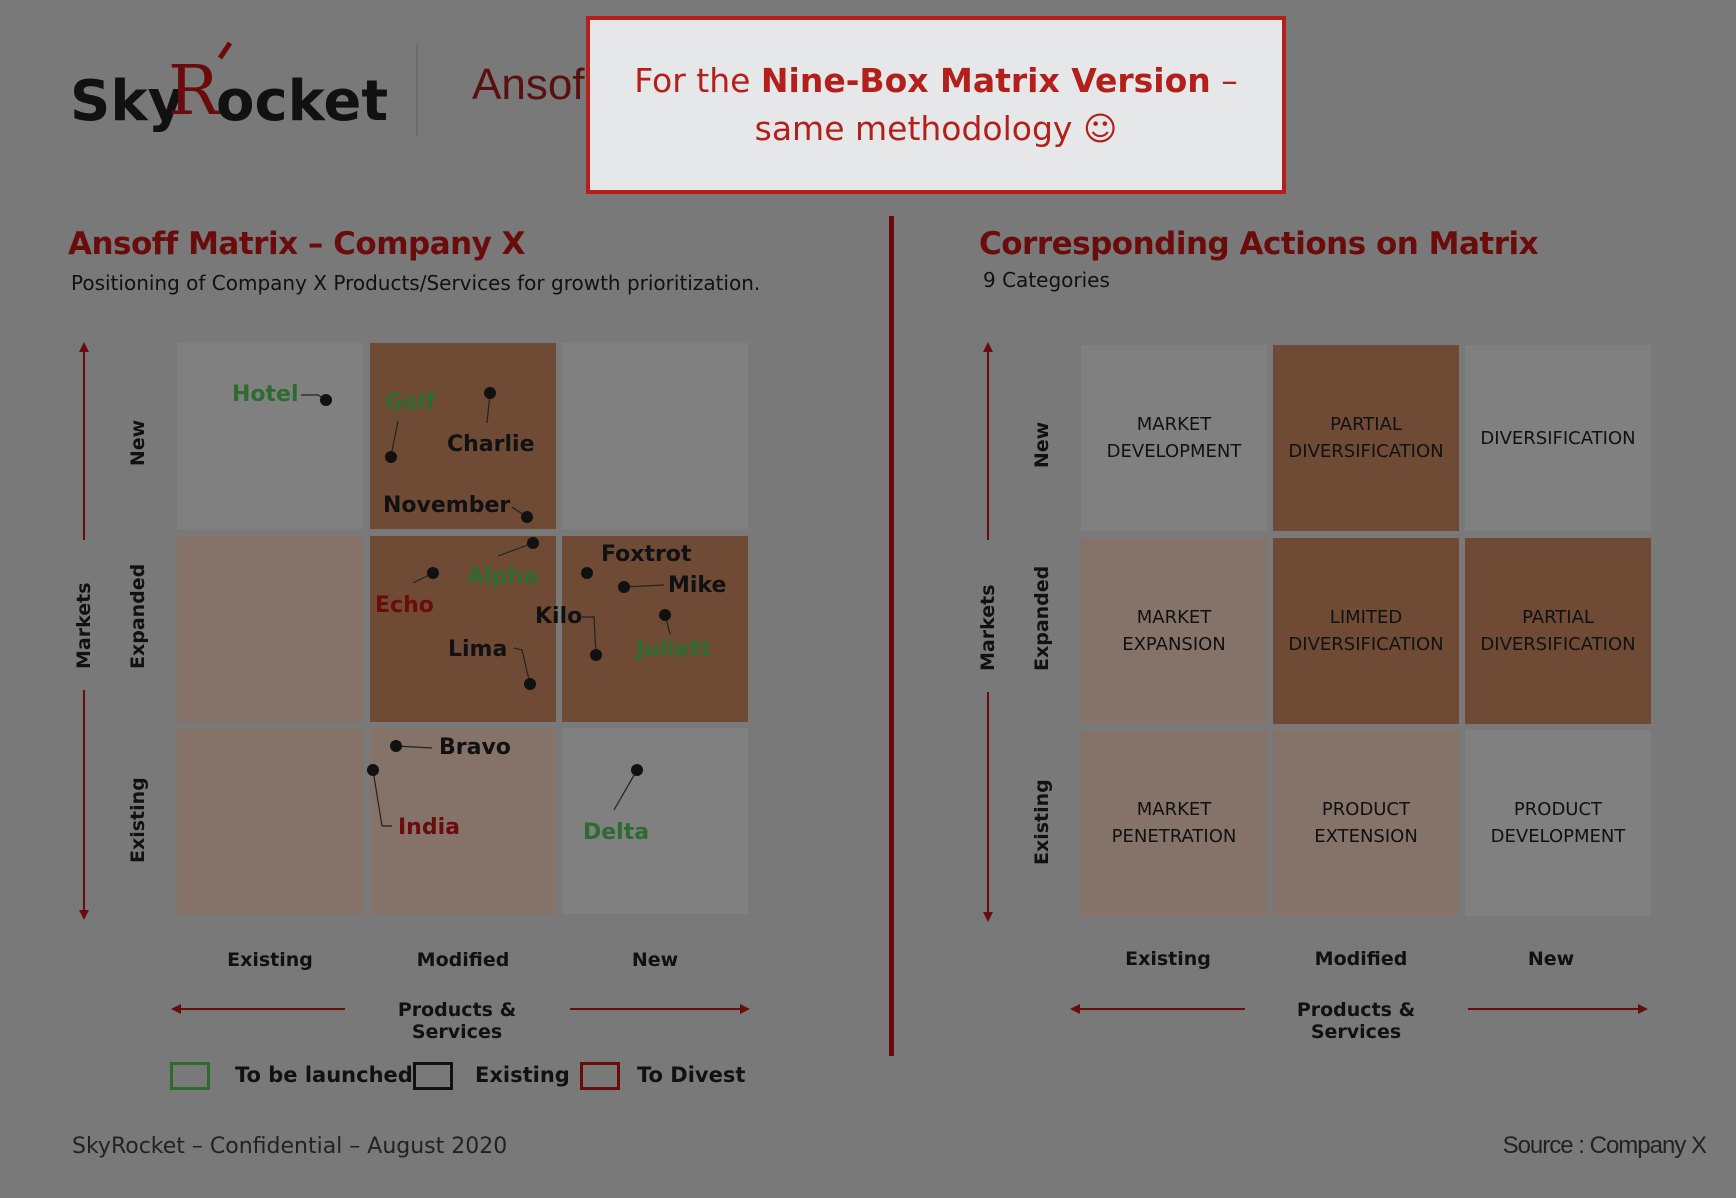 The image size is (1736, 1198). Describe the element at coordinates (447, 505) in the screenshot. I see `point-label-november: November` at that location.